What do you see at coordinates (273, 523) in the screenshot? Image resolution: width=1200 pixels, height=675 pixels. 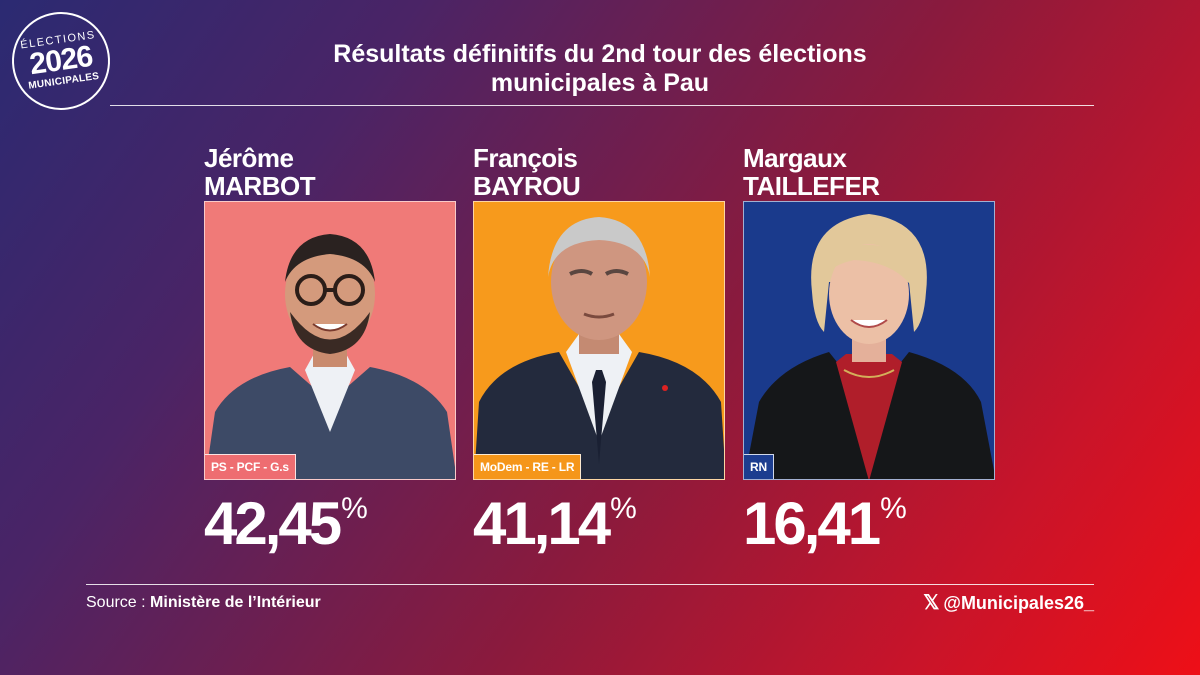 I see `percent-value: 42,45` at bounding box center [273, 523].